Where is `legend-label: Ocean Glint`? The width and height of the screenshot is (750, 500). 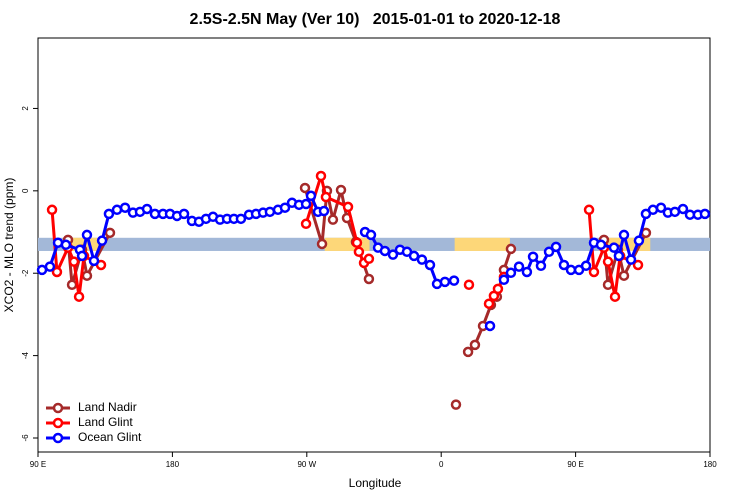 legend-label: Ocean Glint is located at coordinates (110, 437).